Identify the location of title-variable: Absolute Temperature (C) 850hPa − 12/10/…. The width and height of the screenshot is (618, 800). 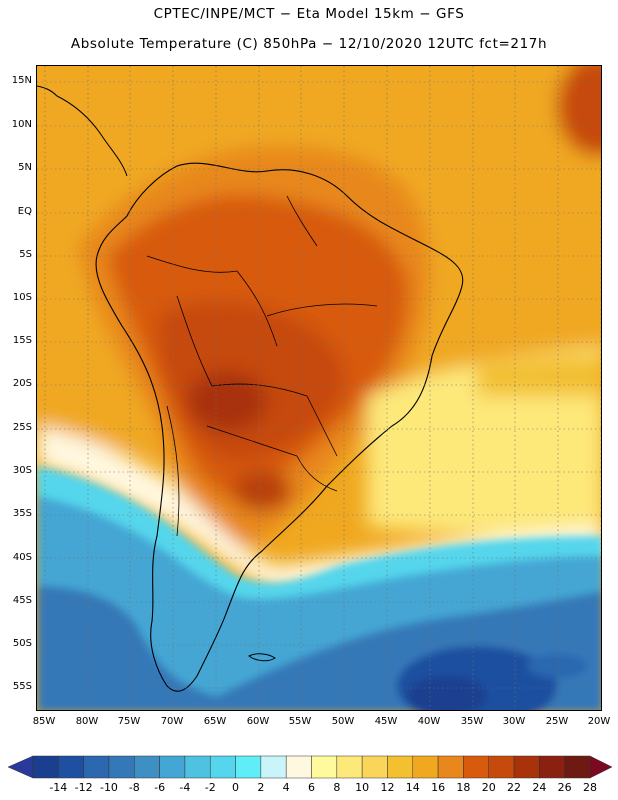
(309, 44).